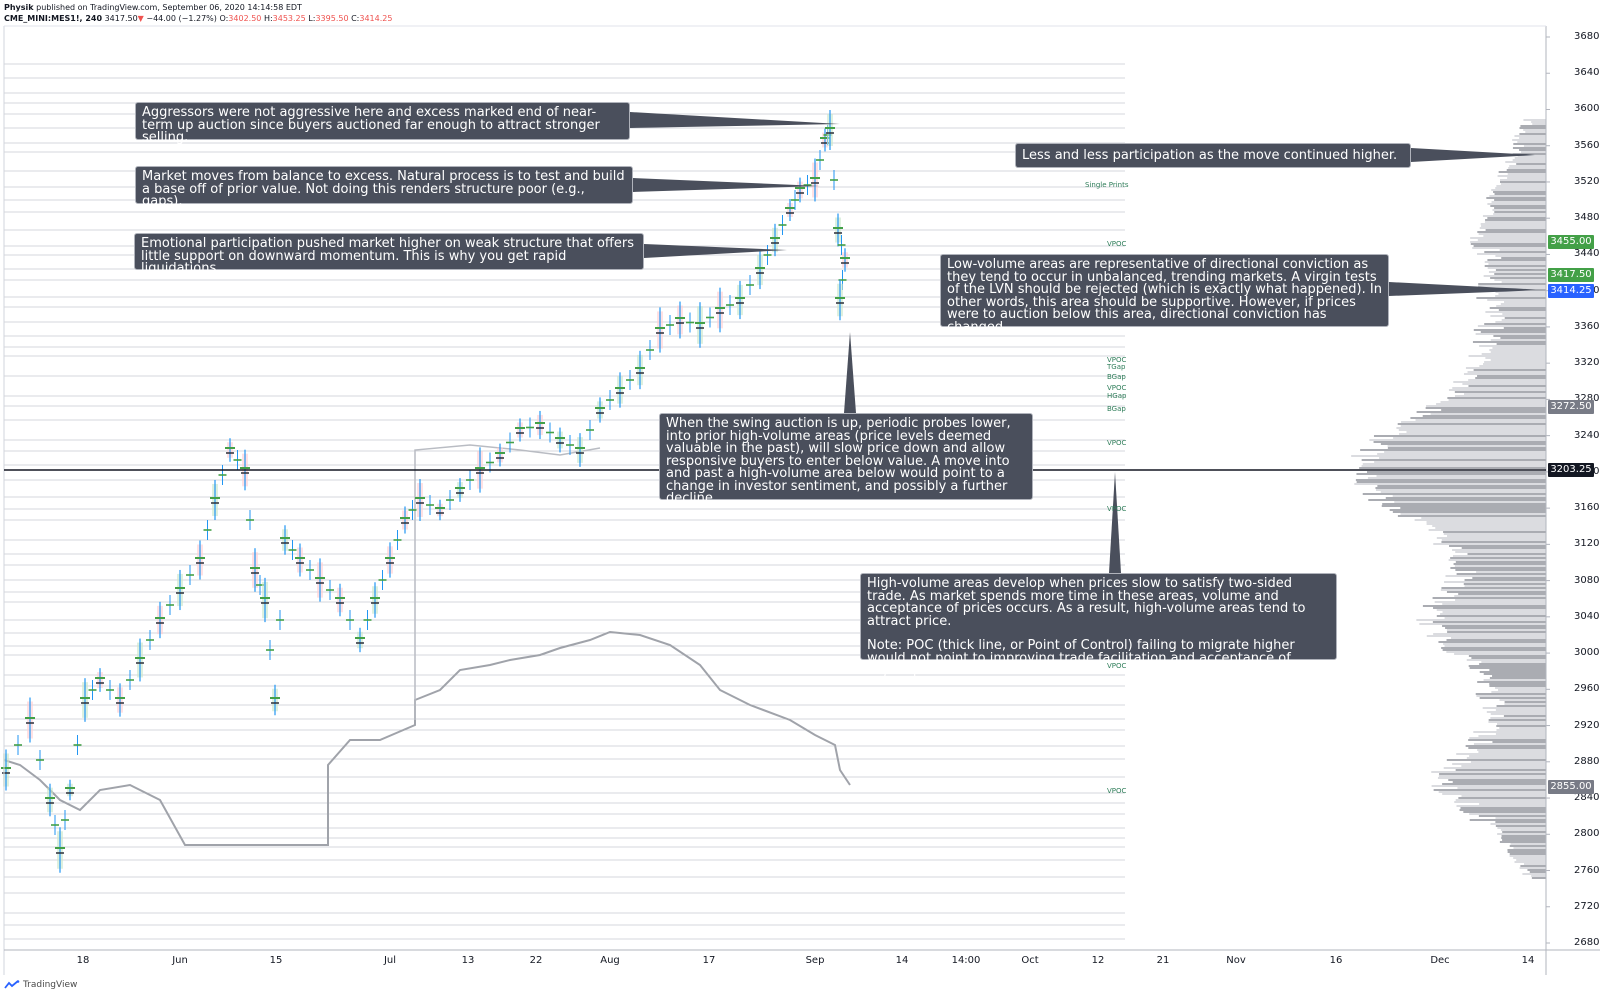 Image resolution: width=1600 pixels, height=995 pixels. I want to click on single-prints-label: Single Prints, so click(1107, 185).